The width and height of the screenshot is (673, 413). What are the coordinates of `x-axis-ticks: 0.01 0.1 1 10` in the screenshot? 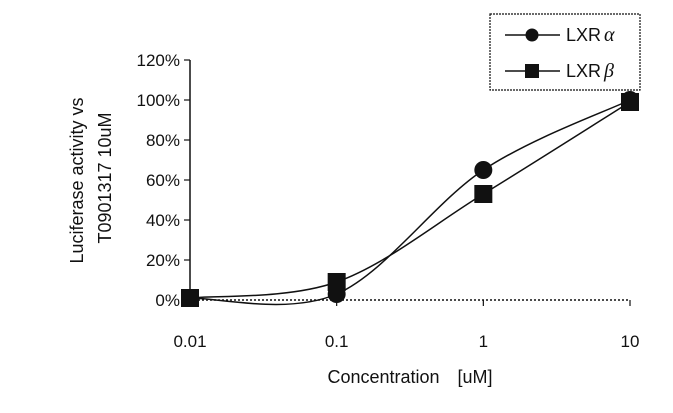 It's located at (406, 325).